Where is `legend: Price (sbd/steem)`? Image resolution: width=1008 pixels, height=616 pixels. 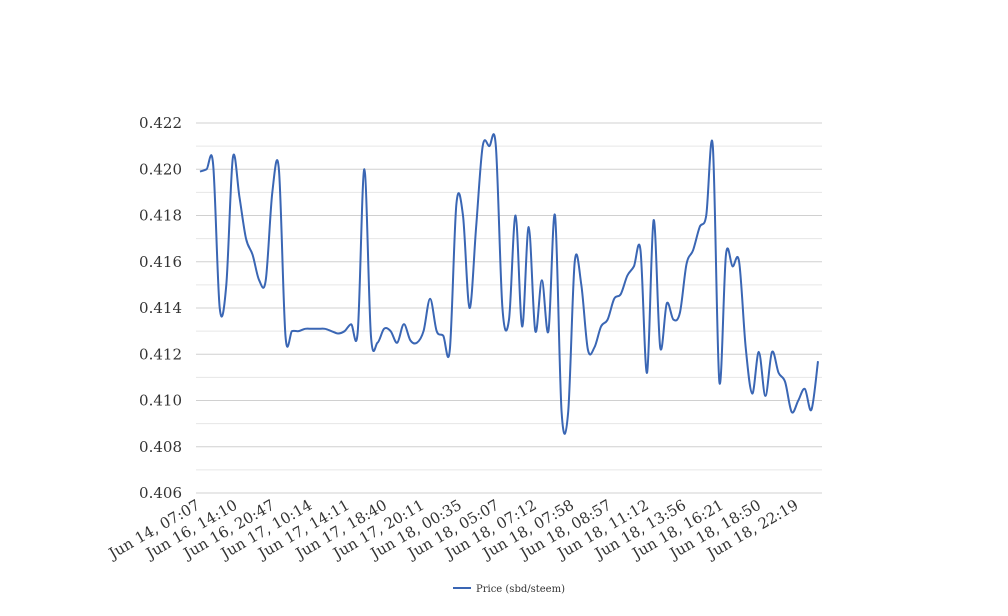
legend: Price (sbd/steem) is located at coordinates (509, 589).